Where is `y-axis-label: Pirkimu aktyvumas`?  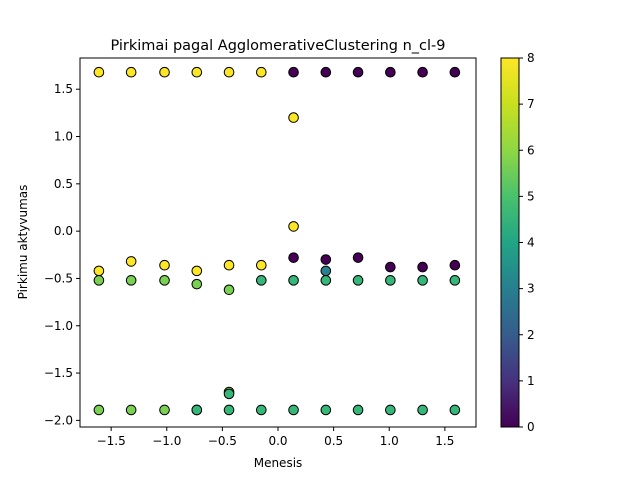 y-axis-label: Pirkimu aktyvumas is located at coordinates (23, 242).